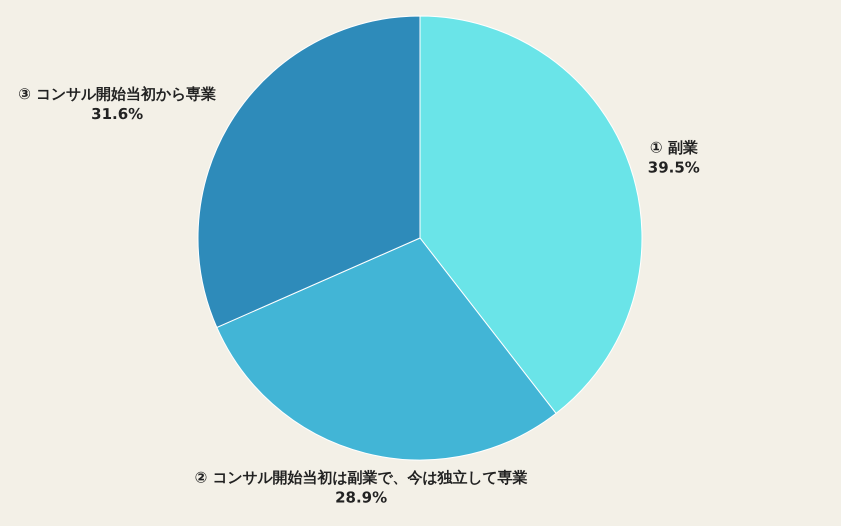 This screenshot has width=841, height=526. I want to click on data-label: 31.6%, so click(117, 113).